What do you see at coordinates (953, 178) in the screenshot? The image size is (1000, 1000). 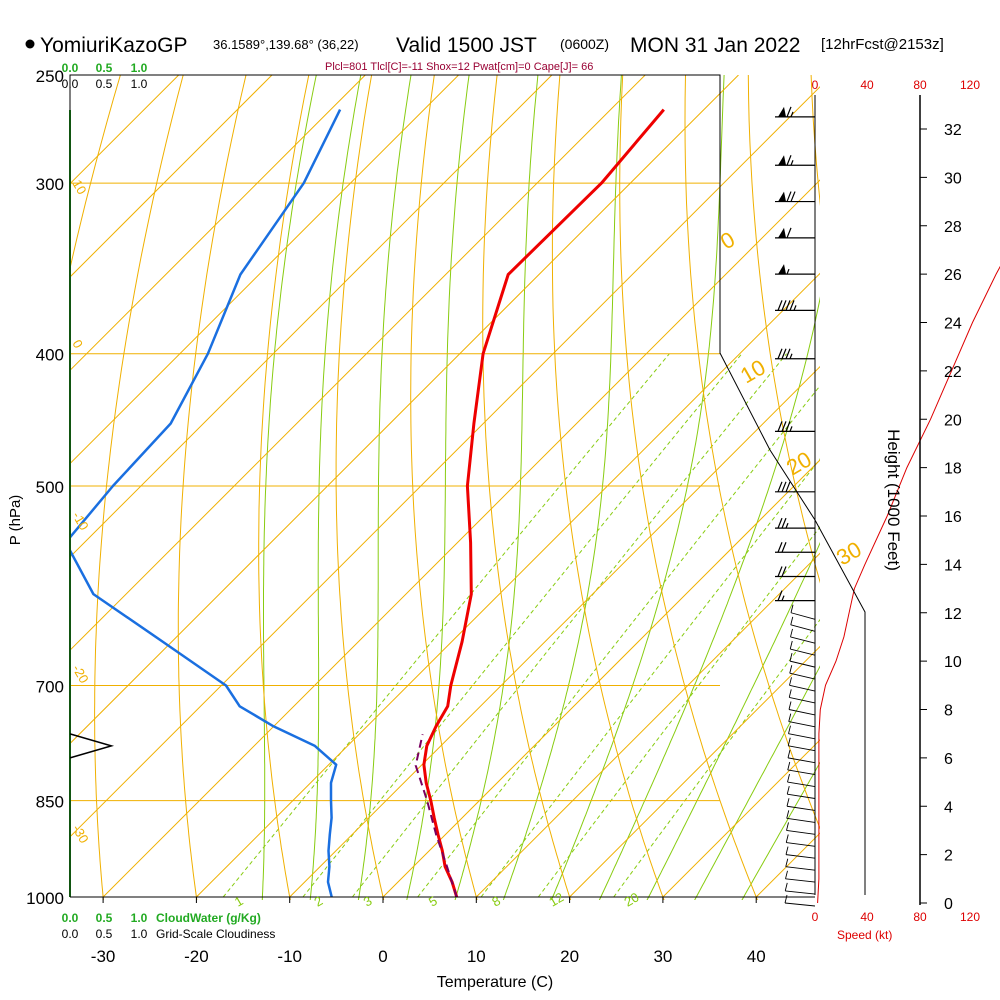 I see `height-tick-label: 30` at bounding box center [953, 178].